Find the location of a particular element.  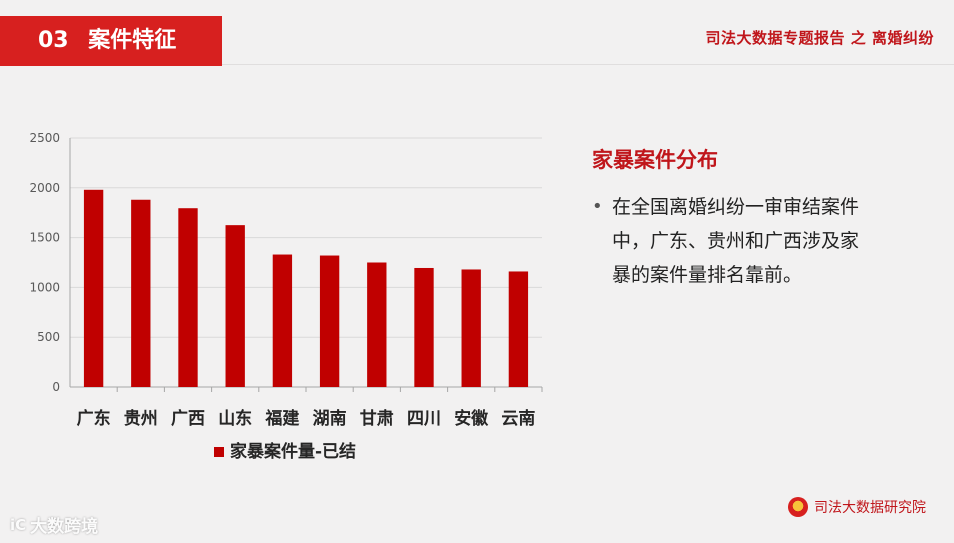

bar-贵州 is located at coordinates (141, 293).